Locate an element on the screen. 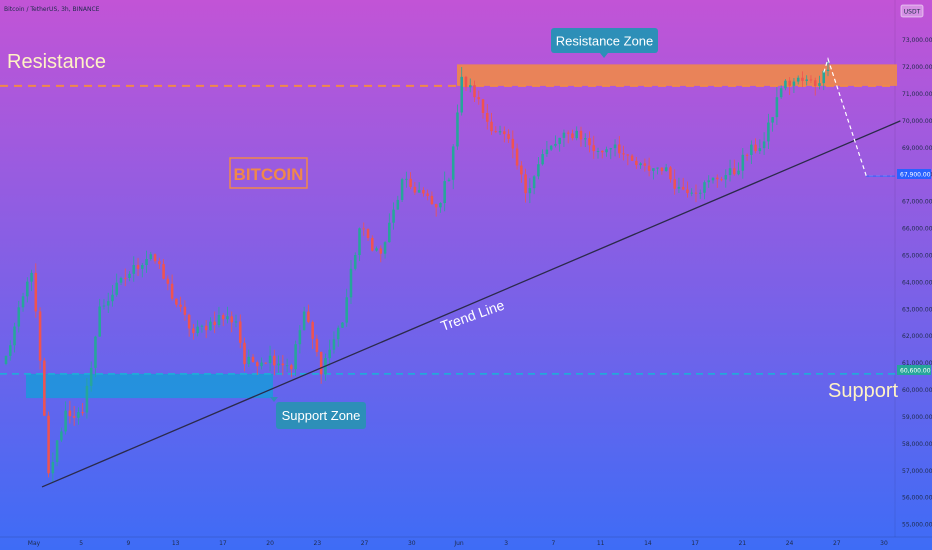  time-axis: May 5 9 13 17 20 23 27 30 Jun 3 7 11 14 17 21 24 27 30 is located at coordinates (458, 543).